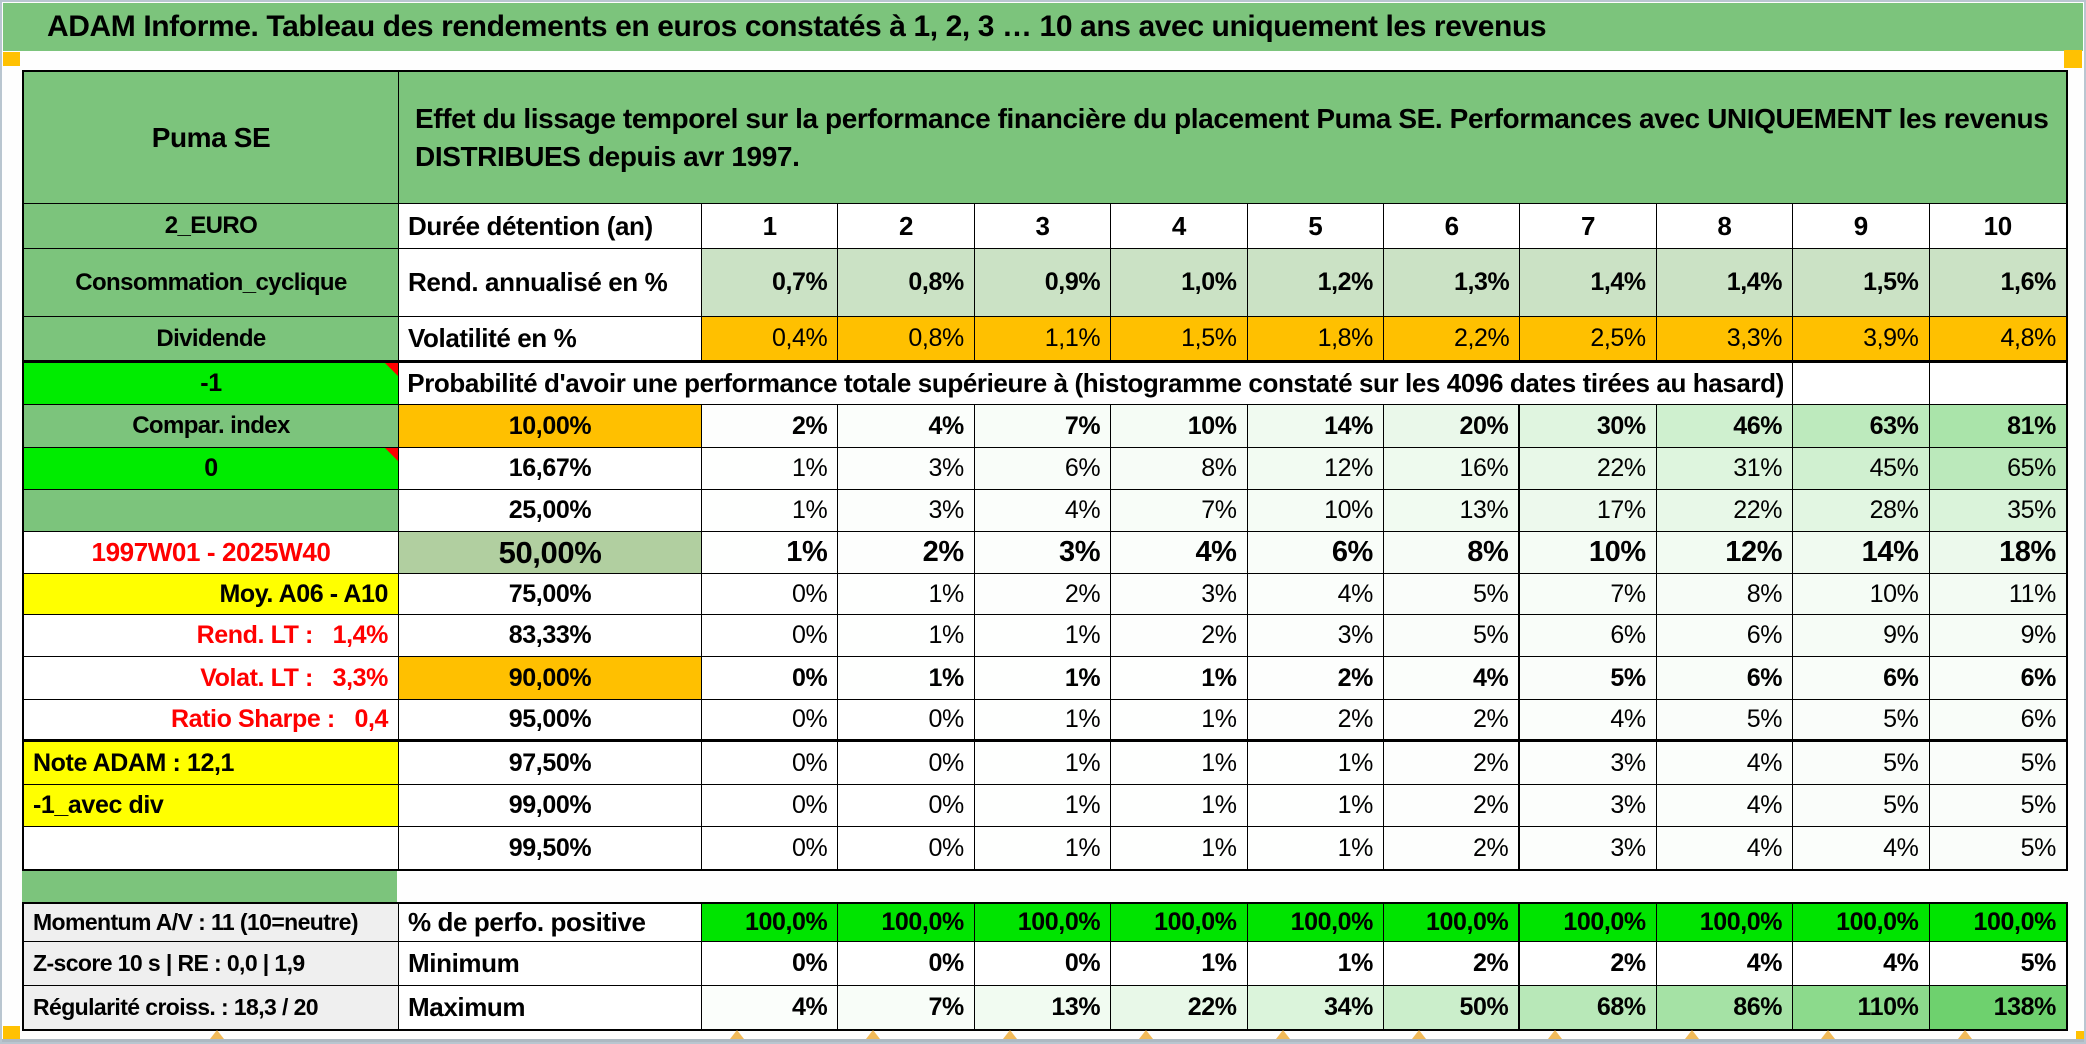 This screenshot has height=1044, width=2086. I want to click on year-header-cell: 5, so click(1315, 226).